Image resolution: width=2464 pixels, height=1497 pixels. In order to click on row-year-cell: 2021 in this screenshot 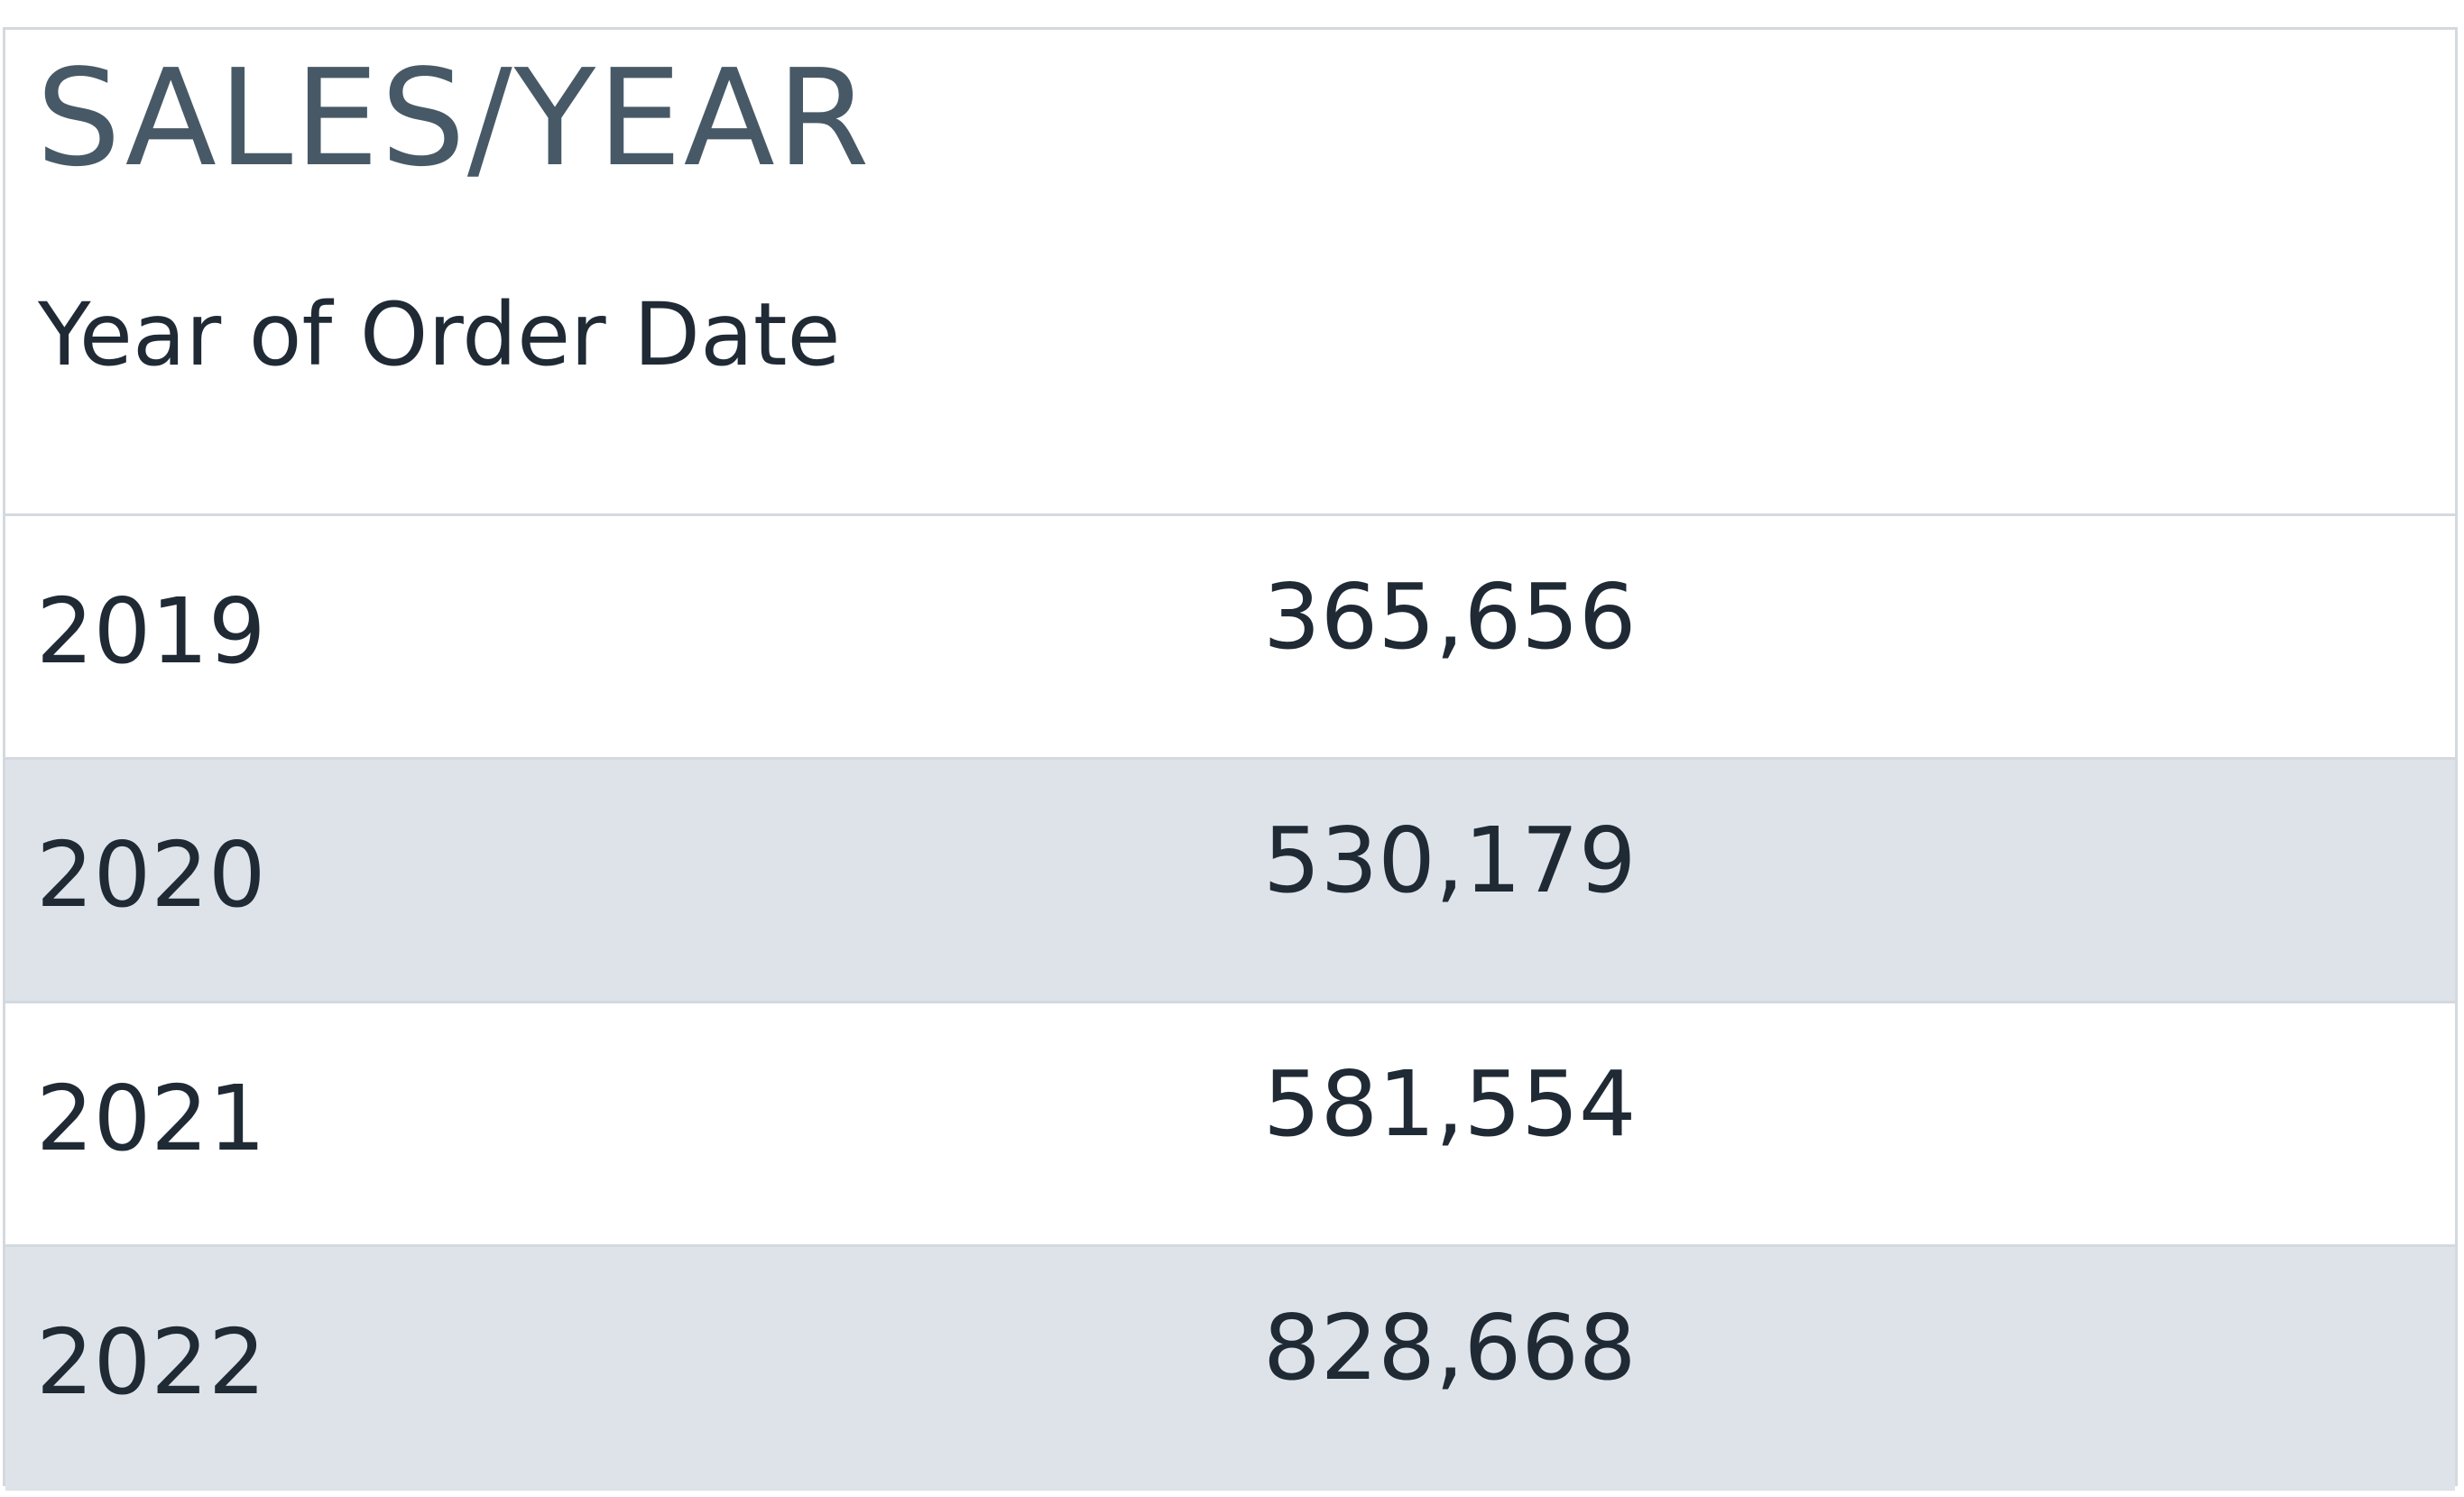, I will do `click(151, 1118)`.